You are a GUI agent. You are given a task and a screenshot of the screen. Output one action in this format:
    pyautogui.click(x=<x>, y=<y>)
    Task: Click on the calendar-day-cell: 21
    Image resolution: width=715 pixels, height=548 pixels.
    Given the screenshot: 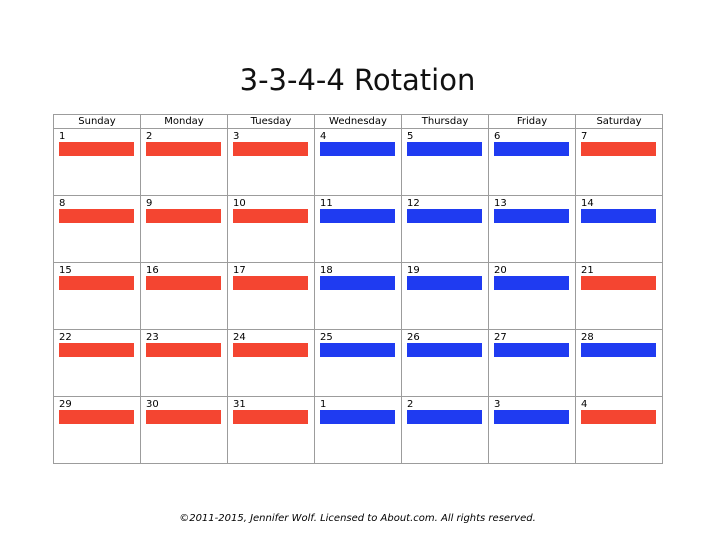 What is the action you would take?
    pyautogui.click(x=619, y=296)
    